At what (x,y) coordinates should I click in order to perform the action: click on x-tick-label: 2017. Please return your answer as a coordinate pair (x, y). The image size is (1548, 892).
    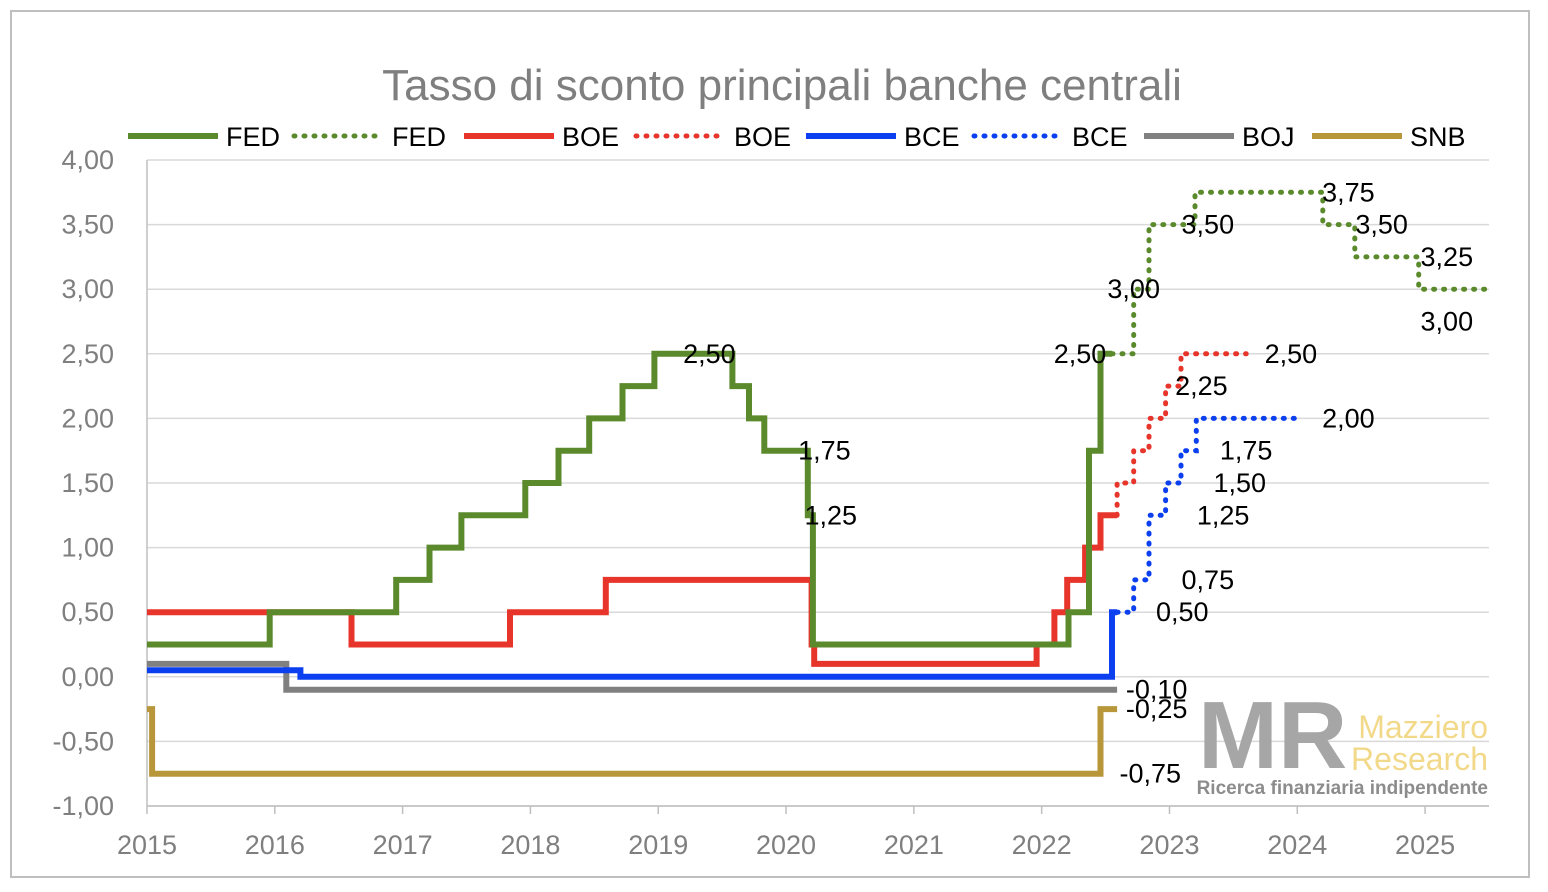
    Looking at the image, I should click on (403, 845).